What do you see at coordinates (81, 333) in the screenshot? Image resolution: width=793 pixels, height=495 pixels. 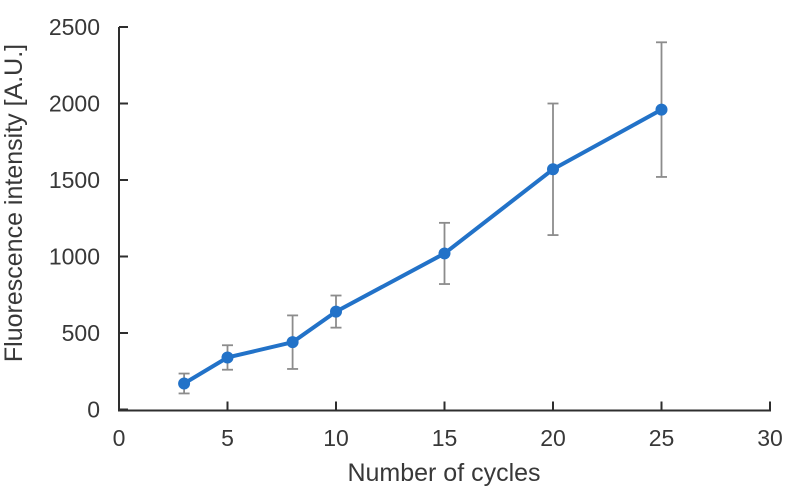 I see `y-tick-label: 500` at bounding box center [81, 333].